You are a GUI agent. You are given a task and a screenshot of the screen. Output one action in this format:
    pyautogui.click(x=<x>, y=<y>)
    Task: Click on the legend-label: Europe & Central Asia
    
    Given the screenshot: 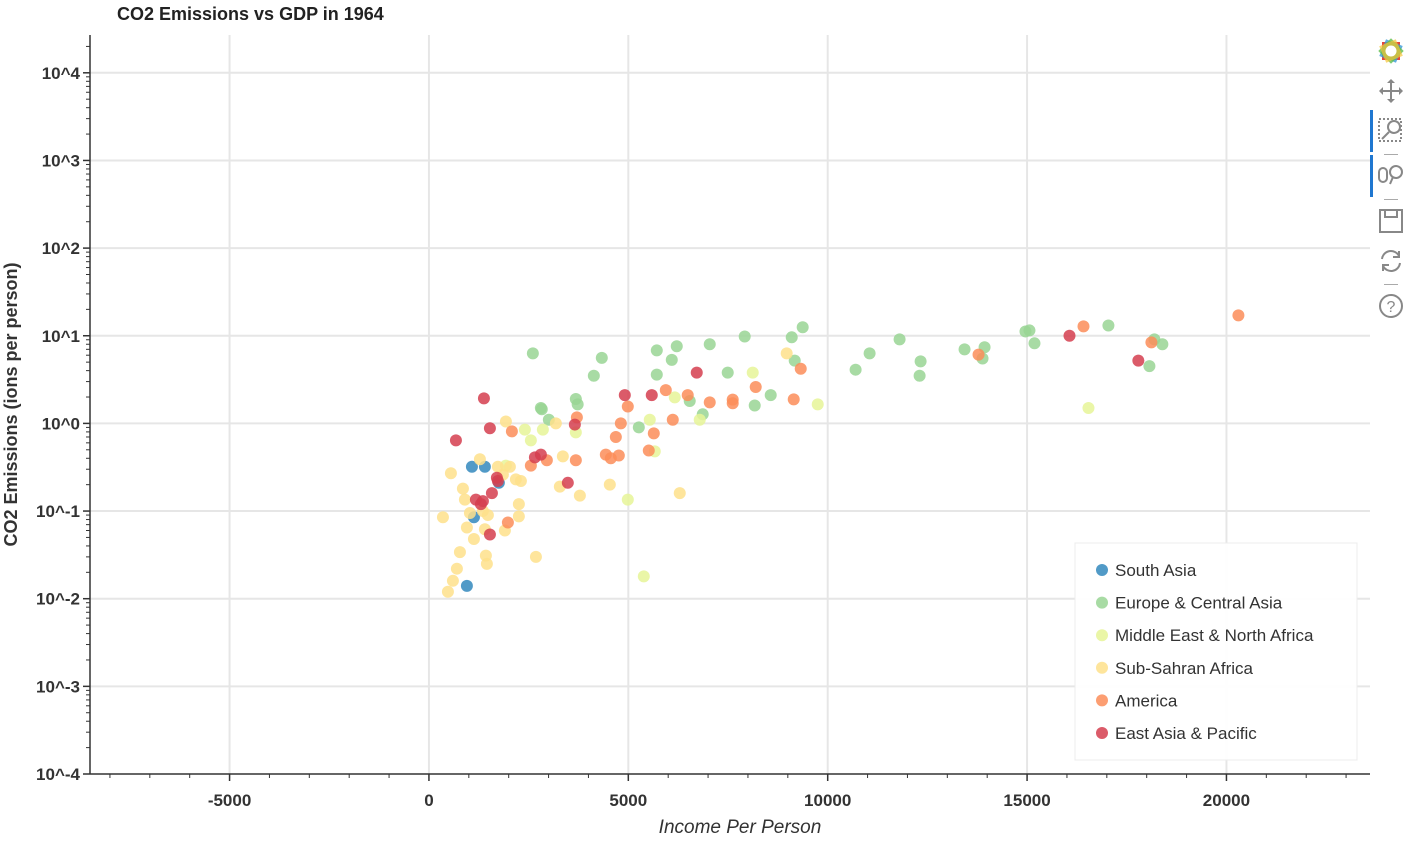 What is the action you would take?
    pyautogui.click(x=1199, y=603)
    